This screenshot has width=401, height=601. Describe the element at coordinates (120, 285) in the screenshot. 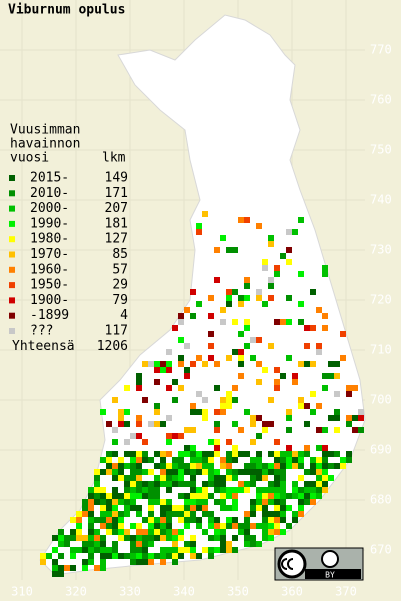

I see `legend-count: 29` at that location.